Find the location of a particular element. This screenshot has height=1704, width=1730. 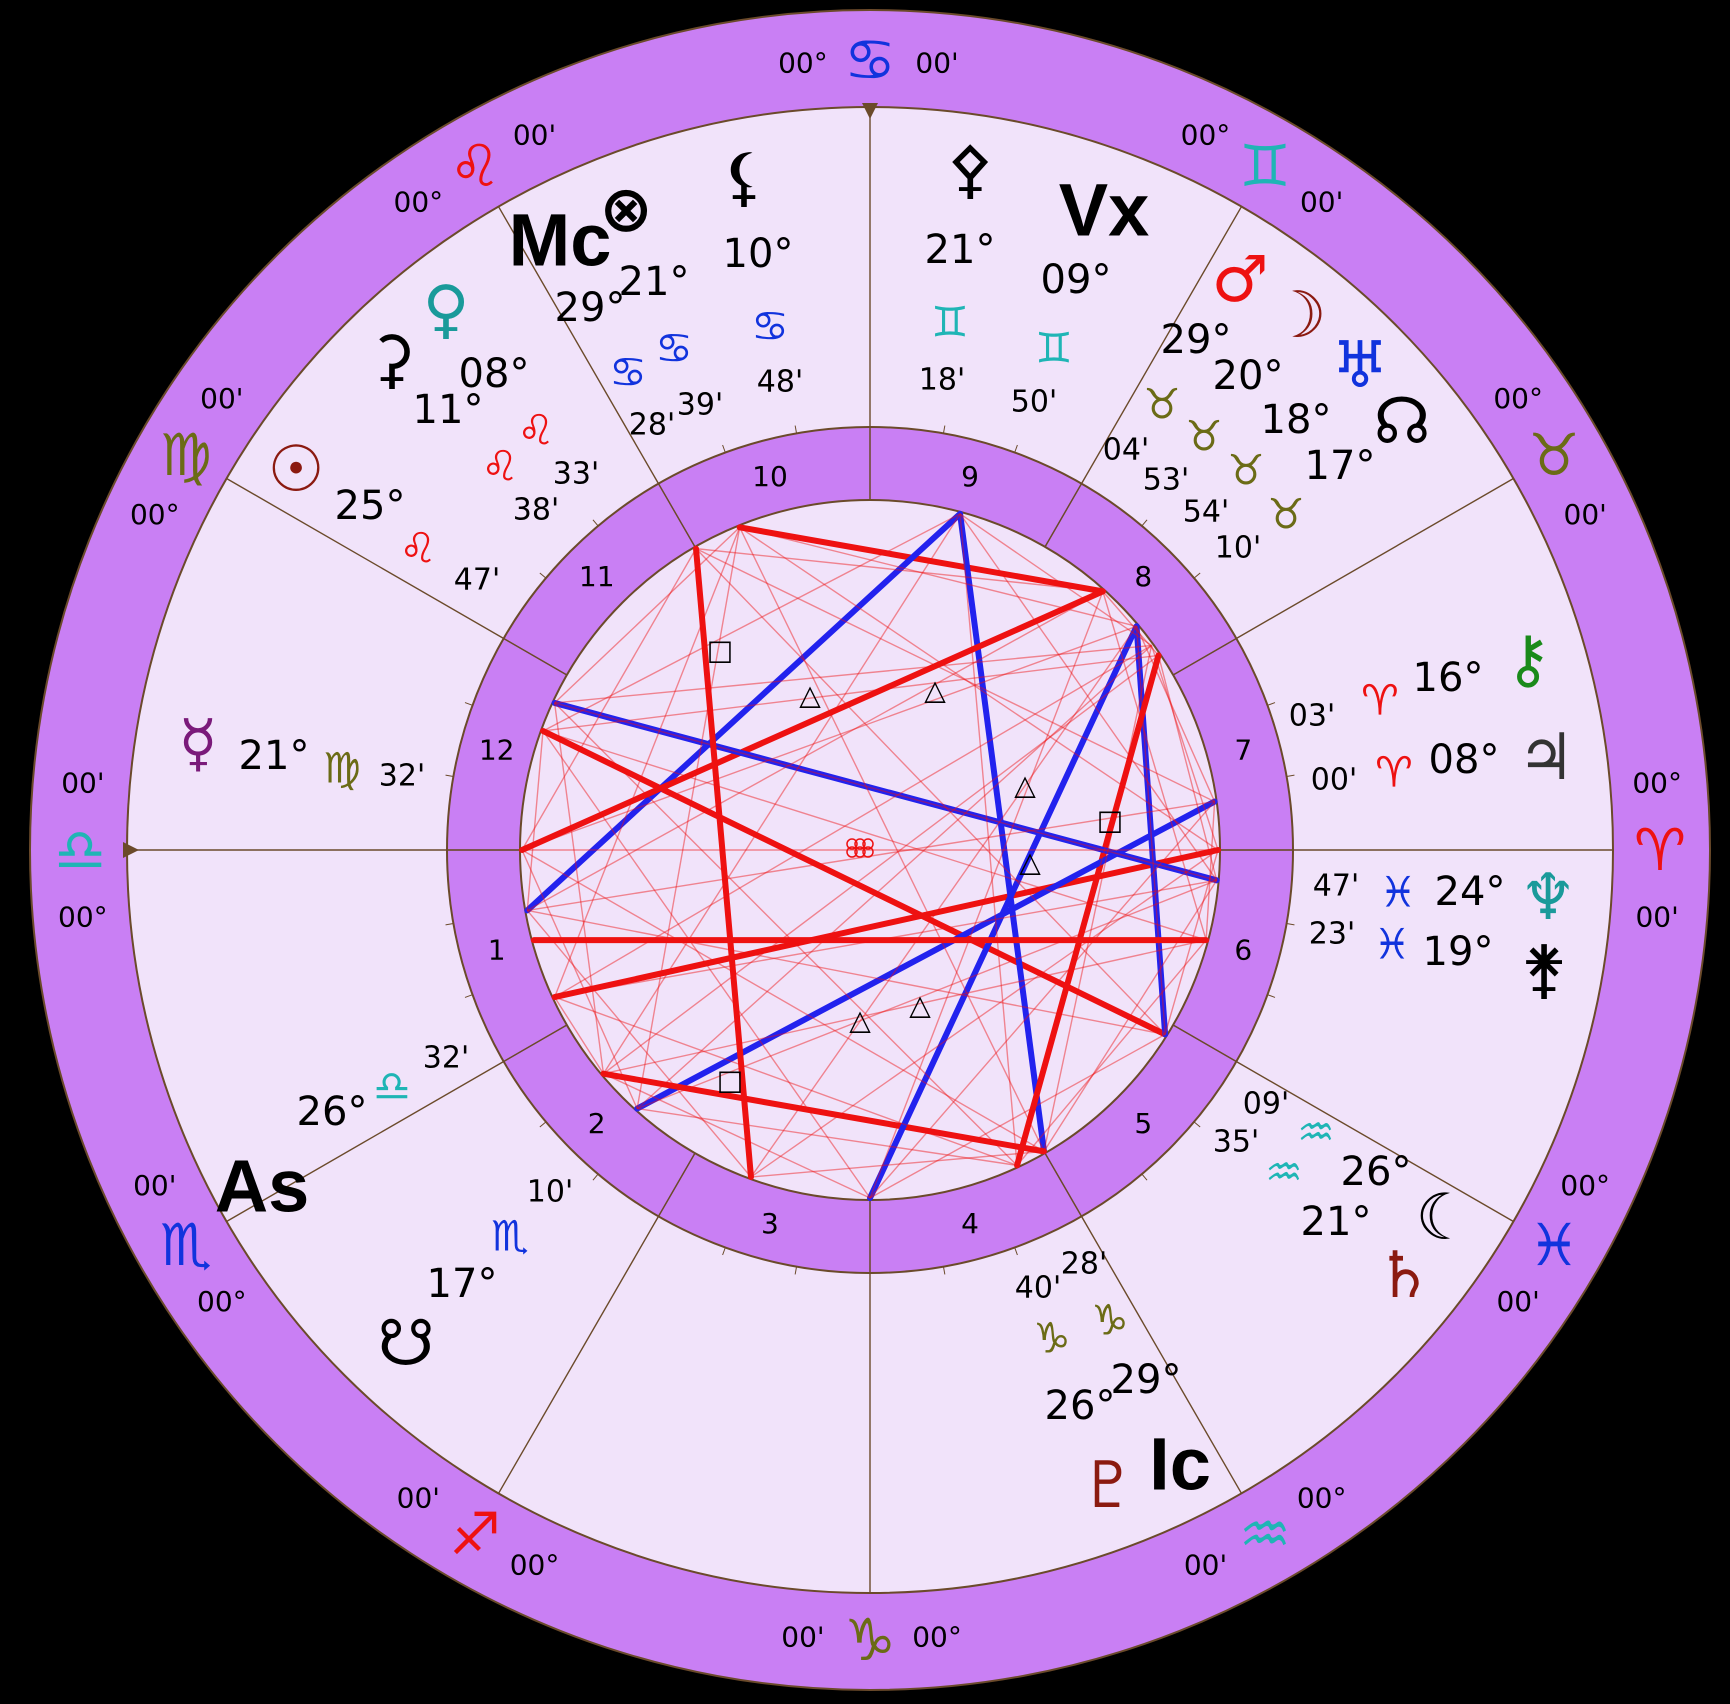

saturn-minute: 35' is located at coordinates (1236, 1142).